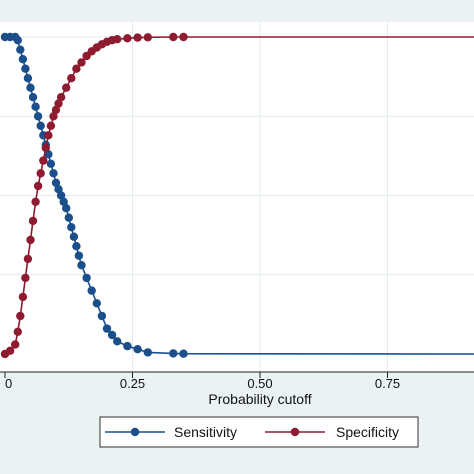  What do you see at coordinates (135, 432) in the screenshot?
I see `legend-sensitivity-marker` at bounding box center [135, 432].